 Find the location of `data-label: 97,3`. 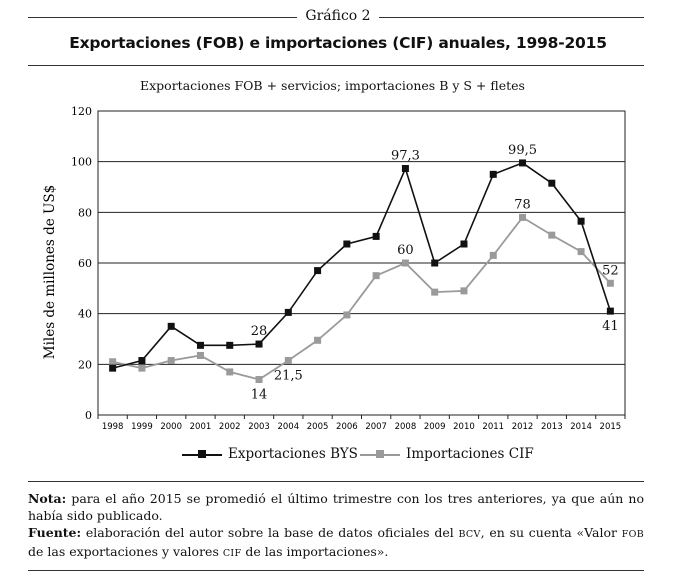

data-label: 97,3 is located at coordinates (405, 156).